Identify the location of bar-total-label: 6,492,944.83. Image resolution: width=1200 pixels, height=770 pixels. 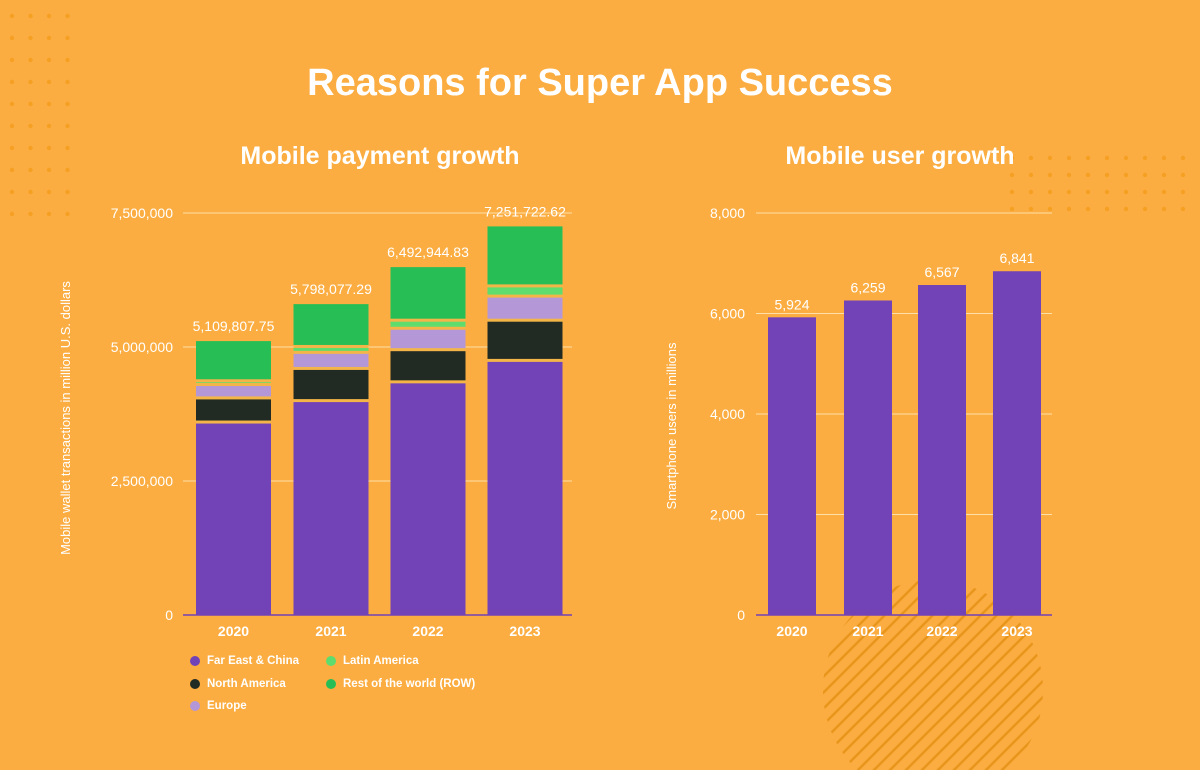
(428, 252).